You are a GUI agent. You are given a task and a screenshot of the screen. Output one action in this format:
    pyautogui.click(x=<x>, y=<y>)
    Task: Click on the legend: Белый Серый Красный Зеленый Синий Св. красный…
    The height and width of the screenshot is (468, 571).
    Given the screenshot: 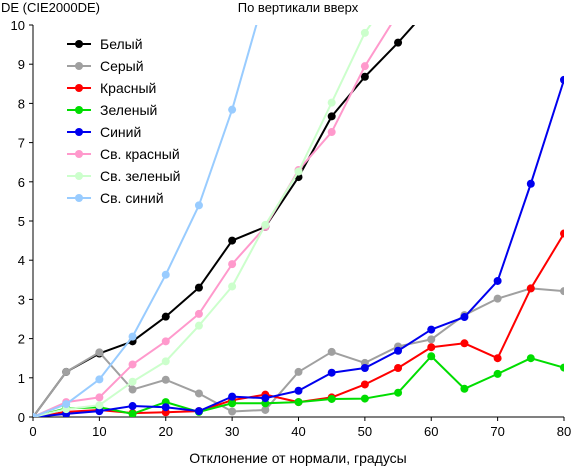 What is the action you would take?
    pyautogui.click(x=123, y=121)
    